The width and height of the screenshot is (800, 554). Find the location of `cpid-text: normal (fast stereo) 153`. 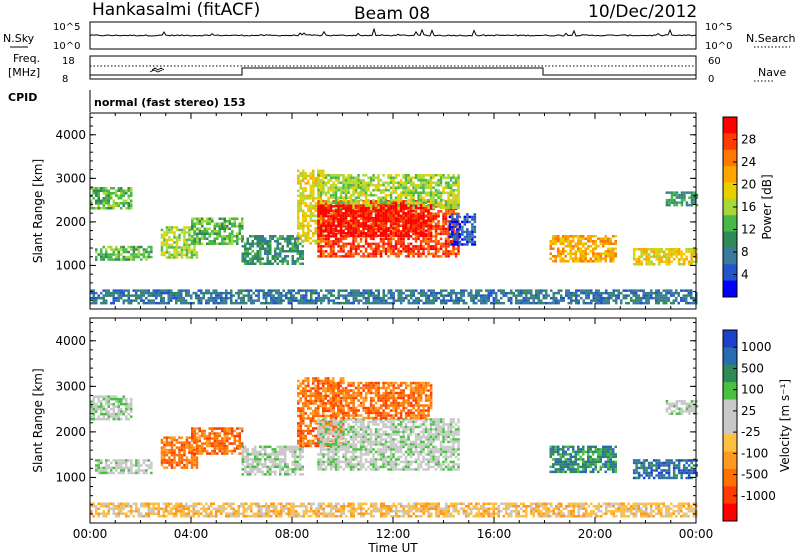

cpid-text: normal (fast stereo) 153 is located at coordinates (170, 102).